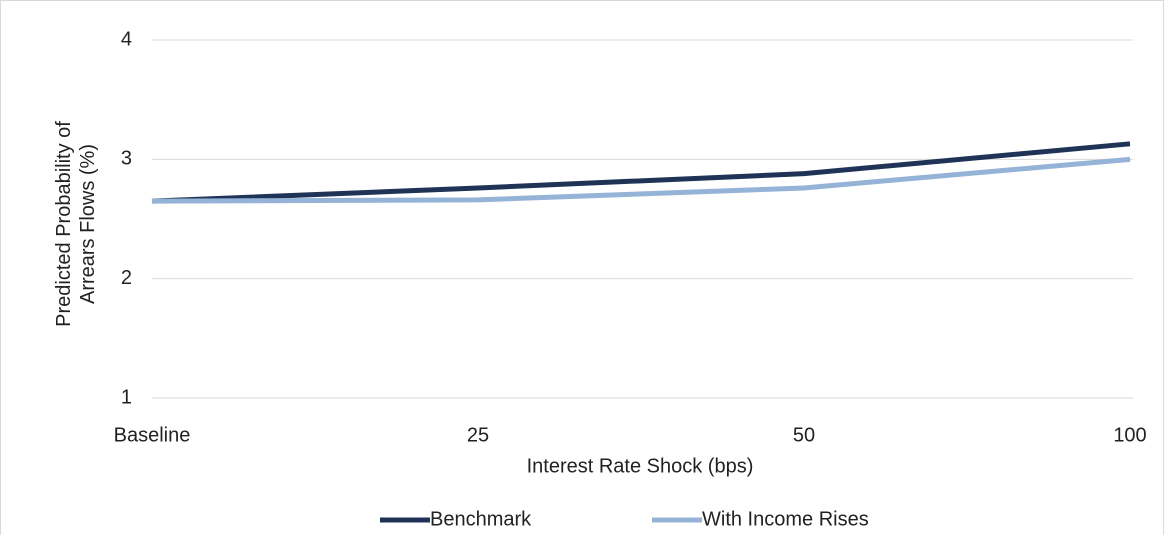  Describe the element at coordinates (126, 39) in the screenshot. I see `y-tick-label: 4` at that location.